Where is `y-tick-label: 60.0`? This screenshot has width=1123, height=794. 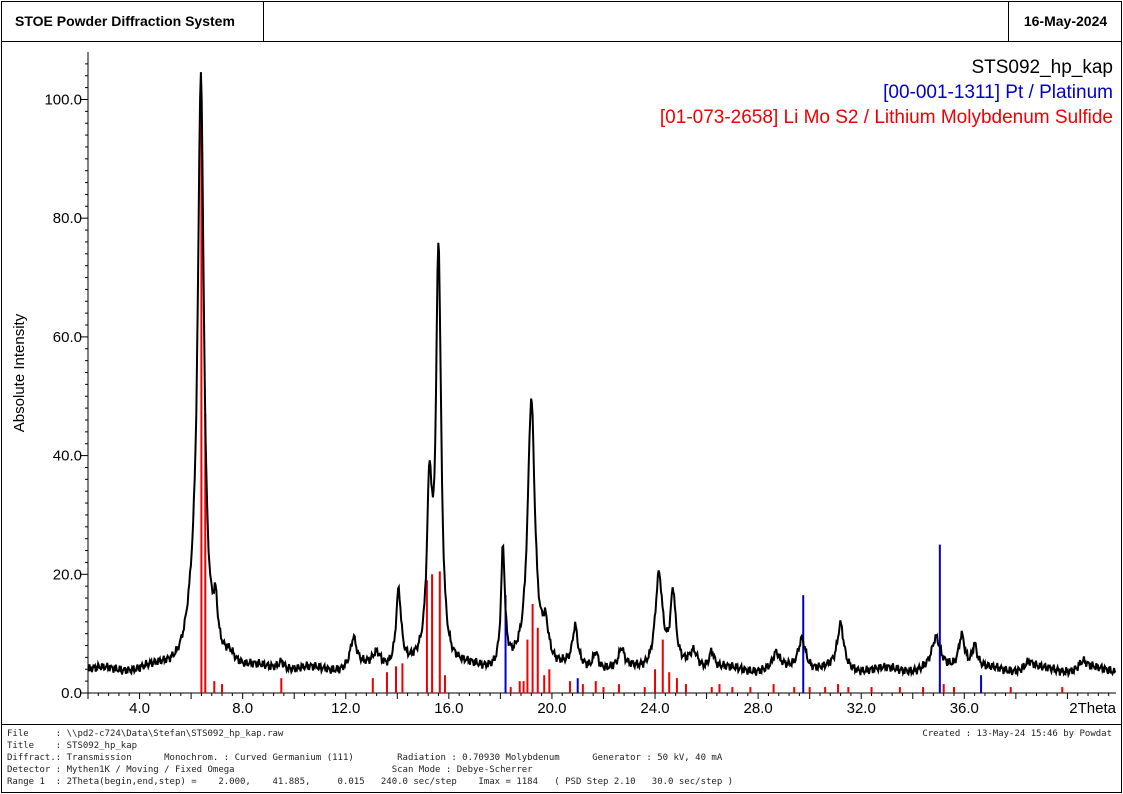 y-tick-label: 60.0 is located at coordinates (67, 337).